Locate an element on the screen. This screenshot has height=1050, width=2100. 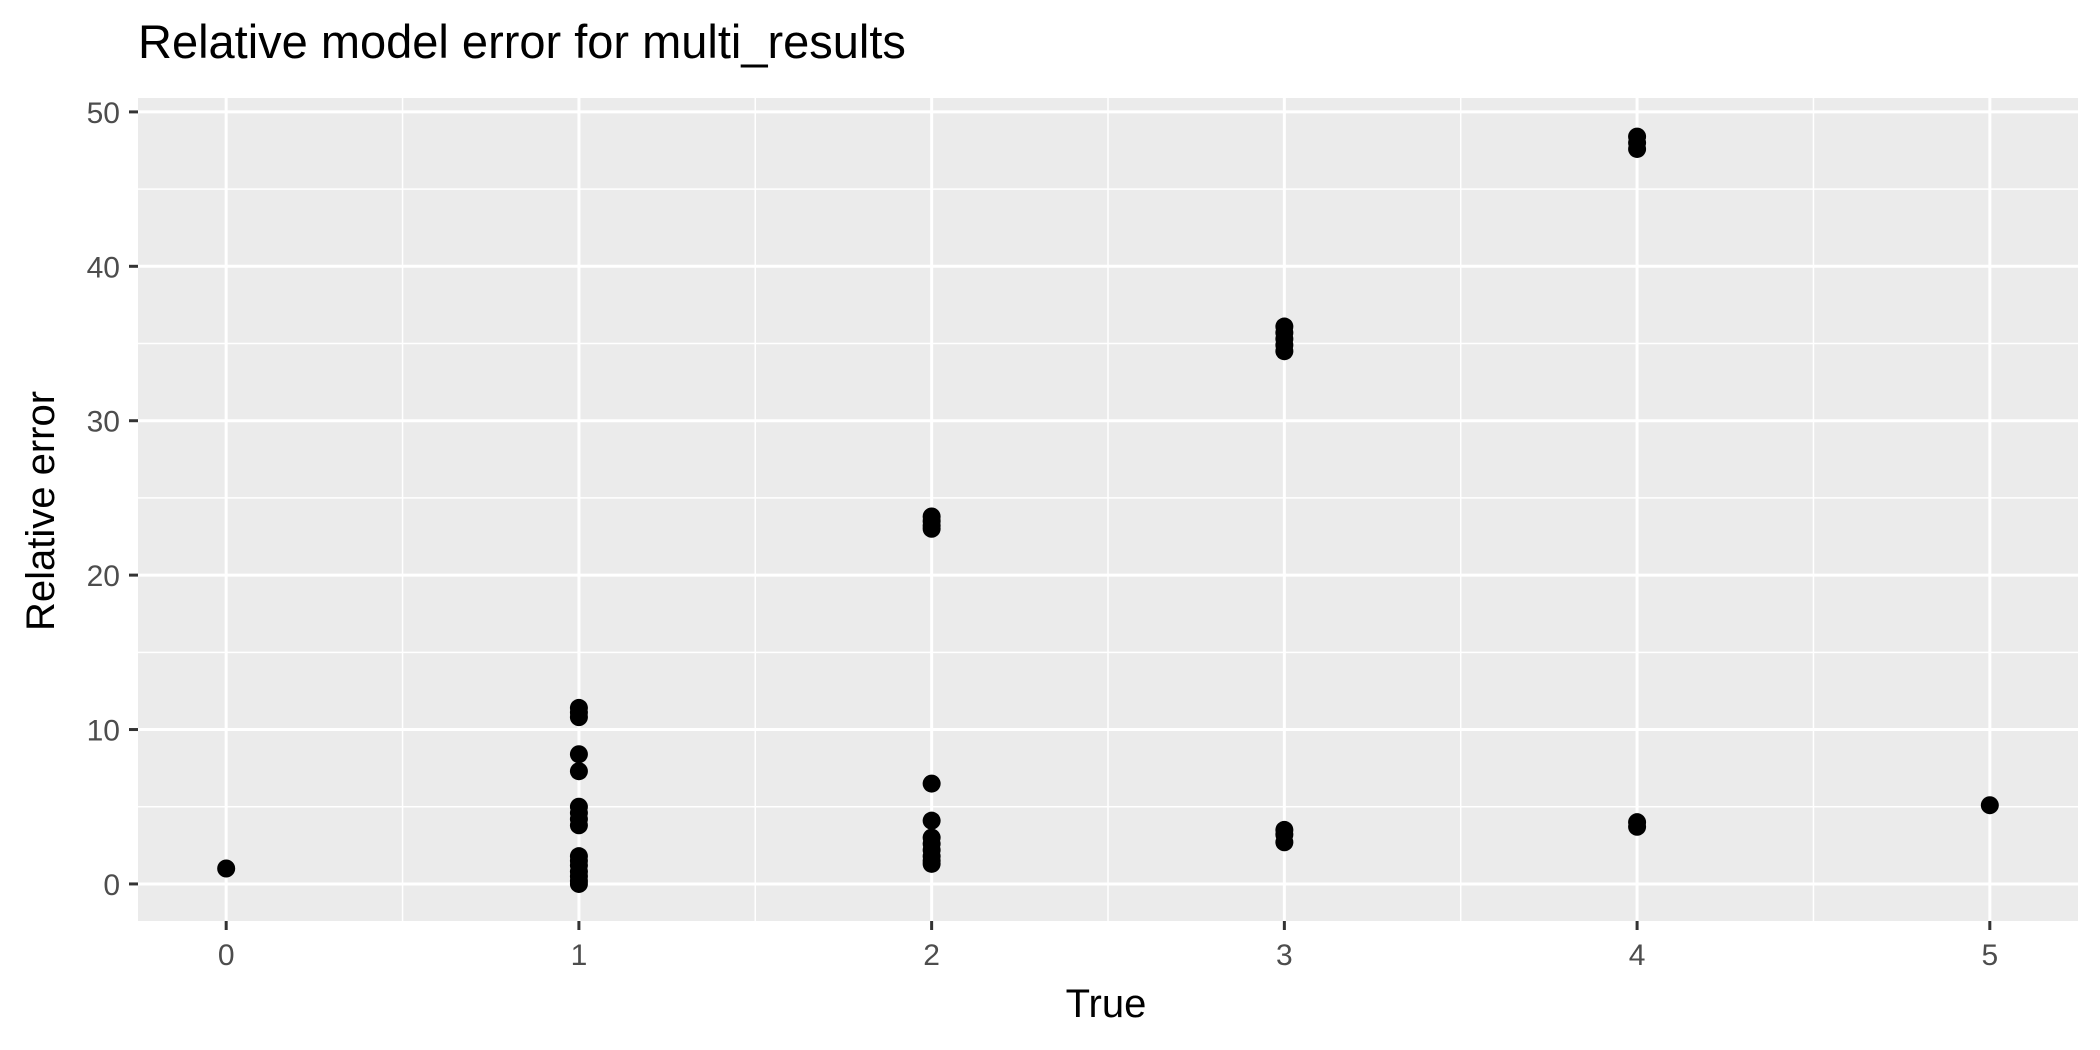
x-tick-label: 4 is located at coordinates (1637, 955).